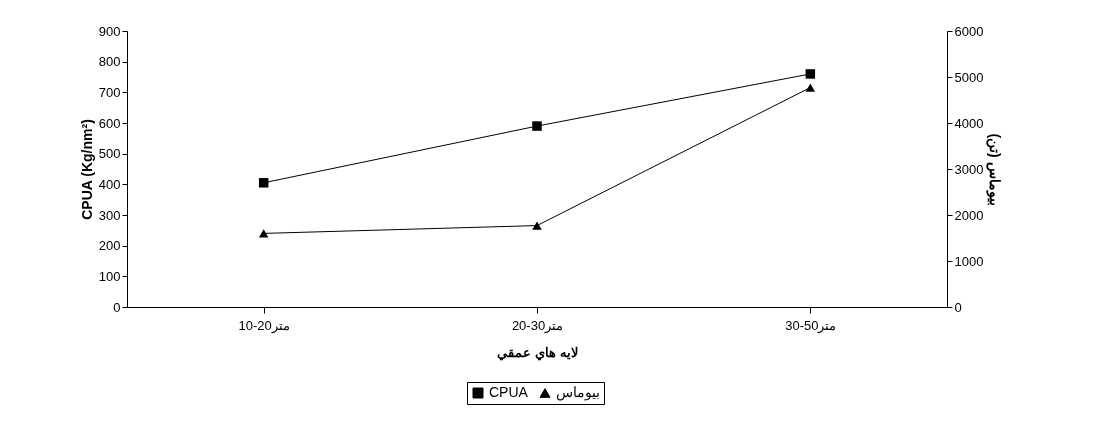  What do you see at coordinates (86, 169) in the screenshot?
I see `y-axis-title: CPUA (Kg/nm²)` at bounding box center [86, 169].